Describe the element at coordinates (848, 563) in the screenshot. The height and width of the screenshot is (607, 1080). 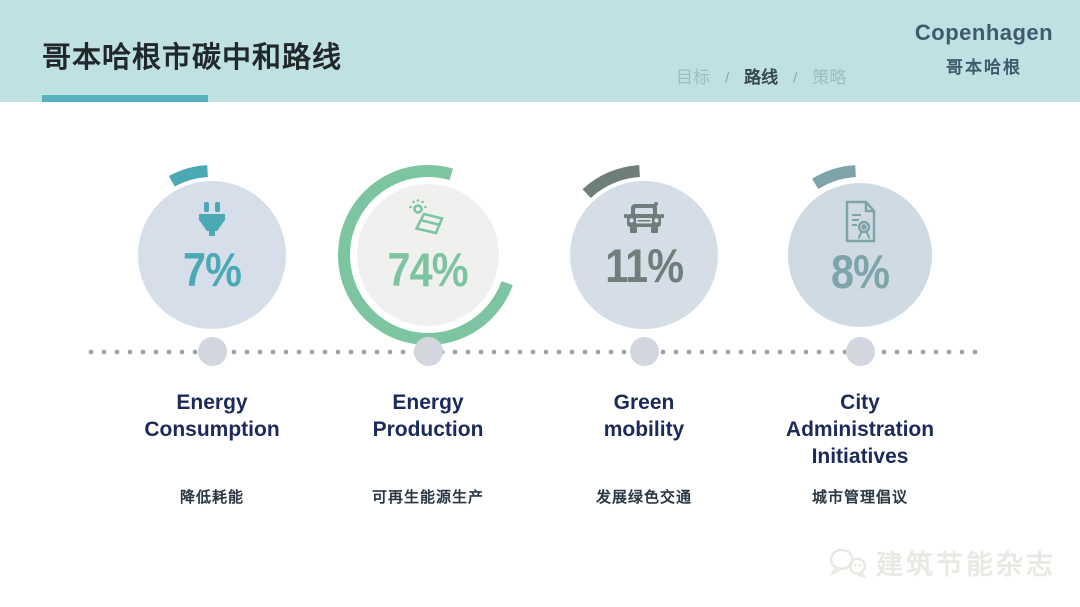
I see `wechat-icon` at that location.